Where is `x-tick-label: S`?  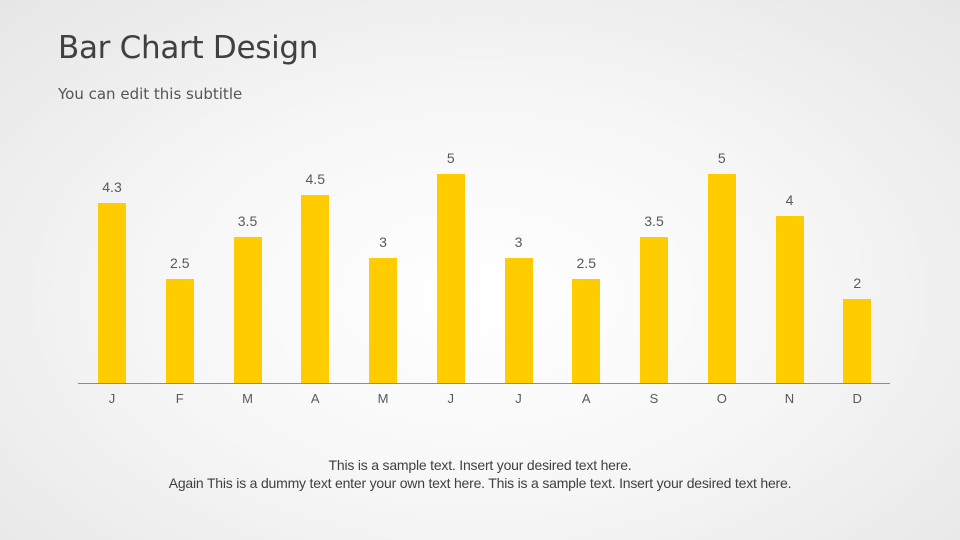 x-tick-label: S is located at coordinates (654, 398).